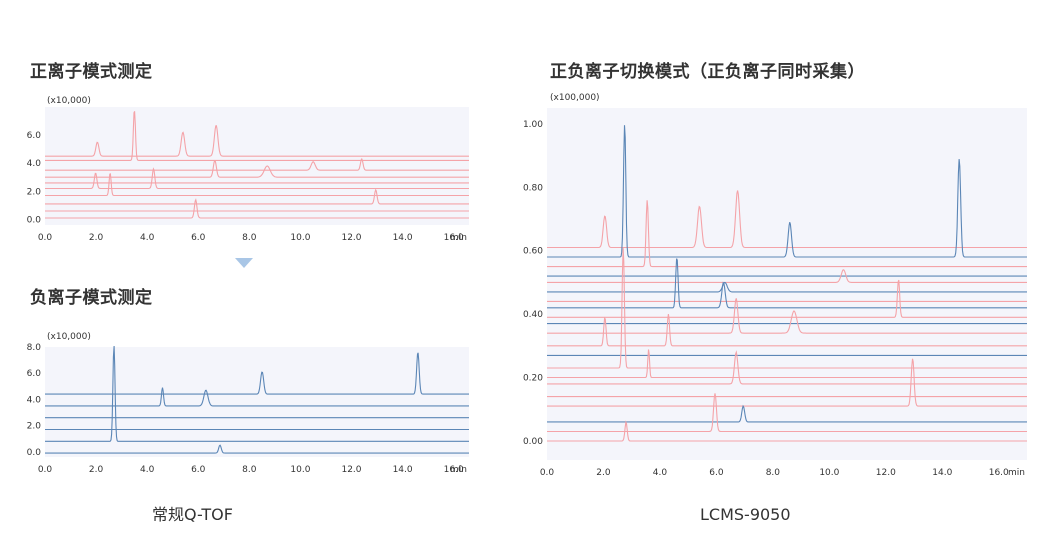  Describe the element at coordinates (533, 125) in the screenshot. I see `y-tick-label: 1.00` at that location.